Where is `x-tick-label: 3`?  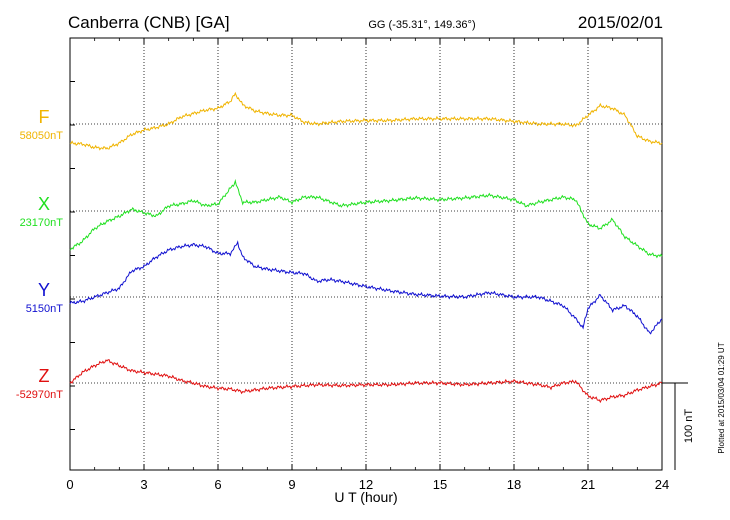 x-tick-label: 3 is located at coordinates (143, 484).